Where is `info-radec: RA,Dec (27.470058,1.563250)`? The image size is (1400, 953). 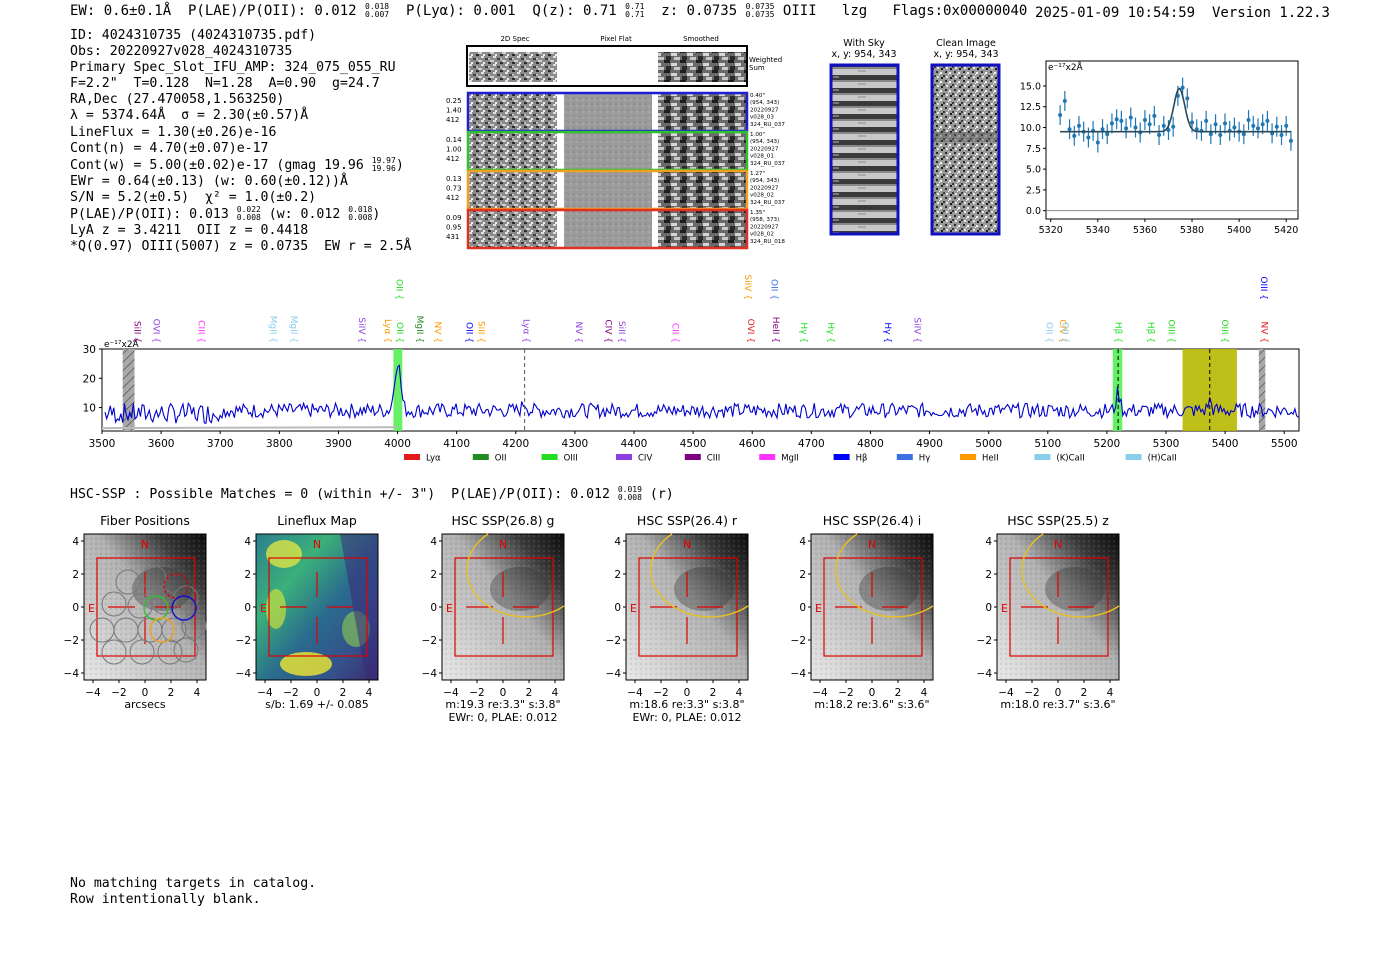 info-radec: RA,Dec (27.470058,1.563250) is located at coordinates (177, 100).